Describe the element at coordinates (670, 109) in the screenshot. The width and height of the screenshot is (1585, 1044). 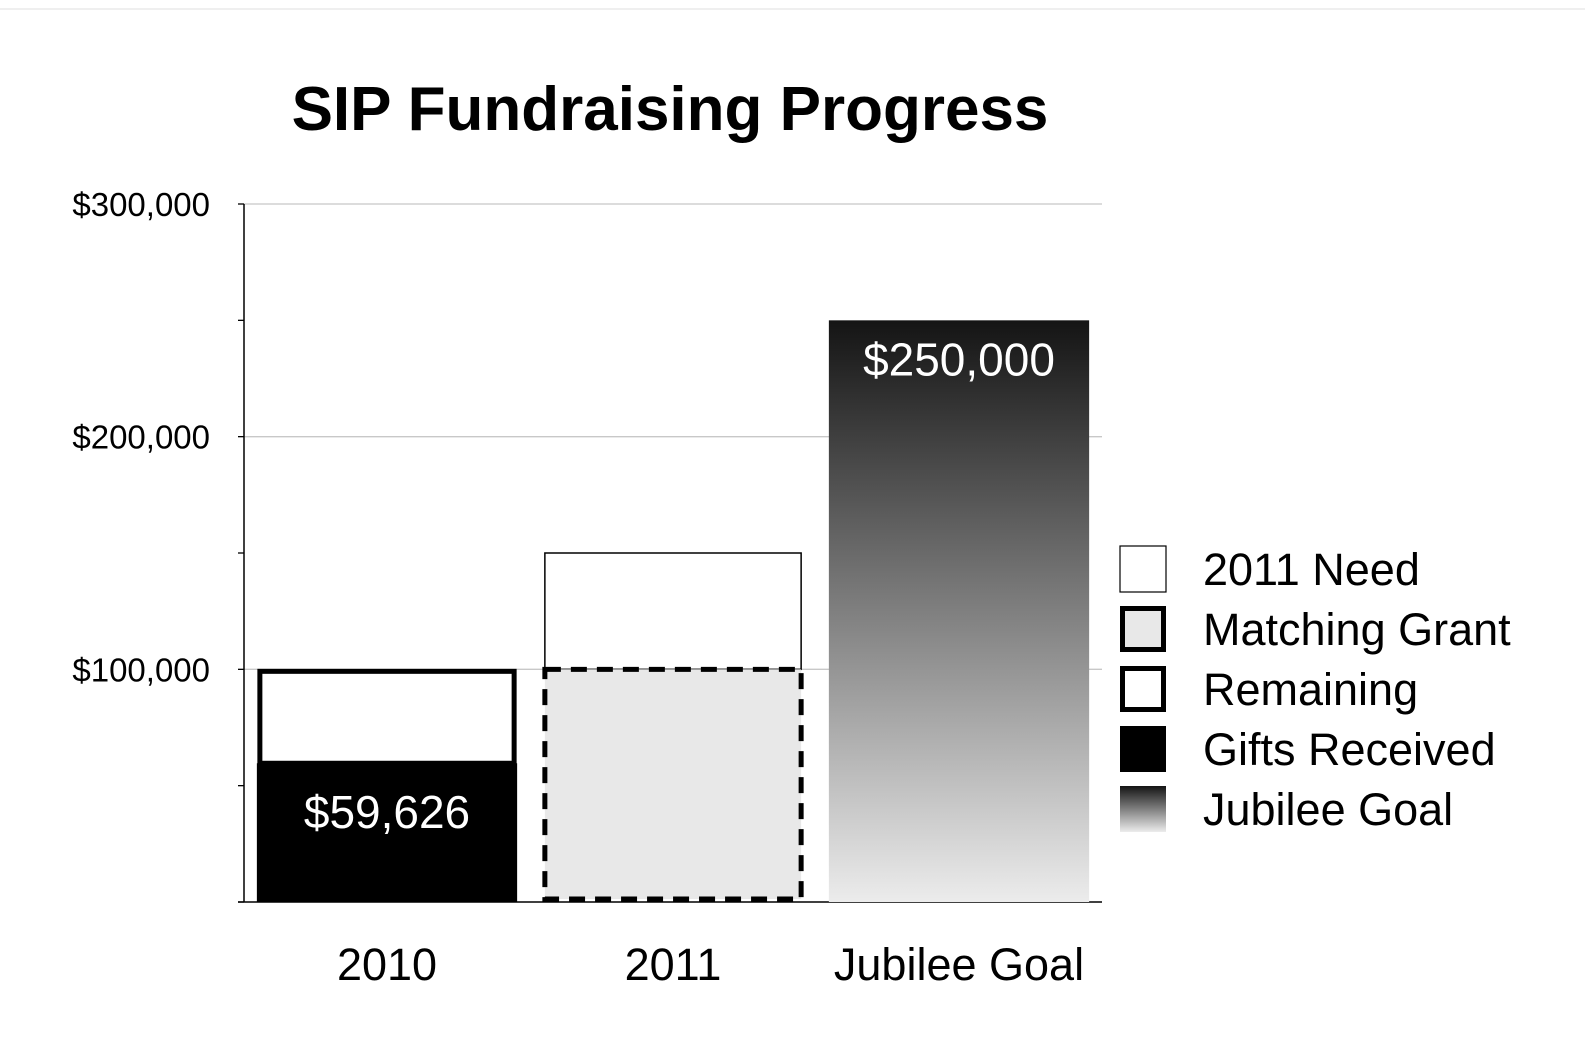
I see `chart-title: SIP Fundraising Progress` at that location.